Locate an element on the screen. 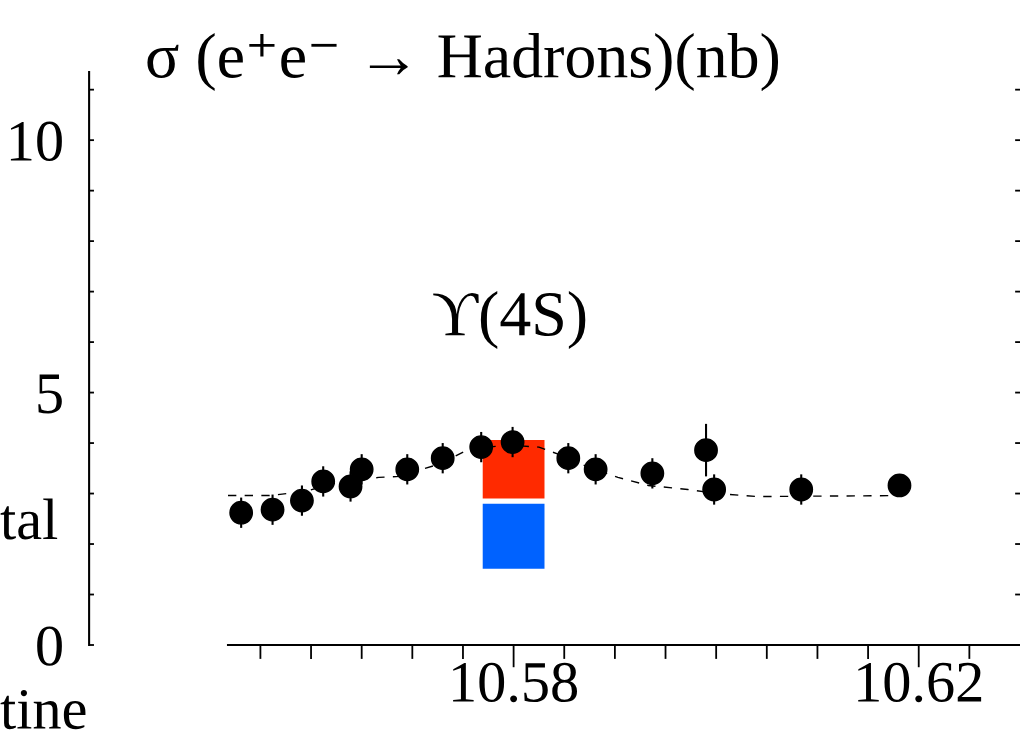  y-tick-label: 10 is located at coordinates (36, 141).